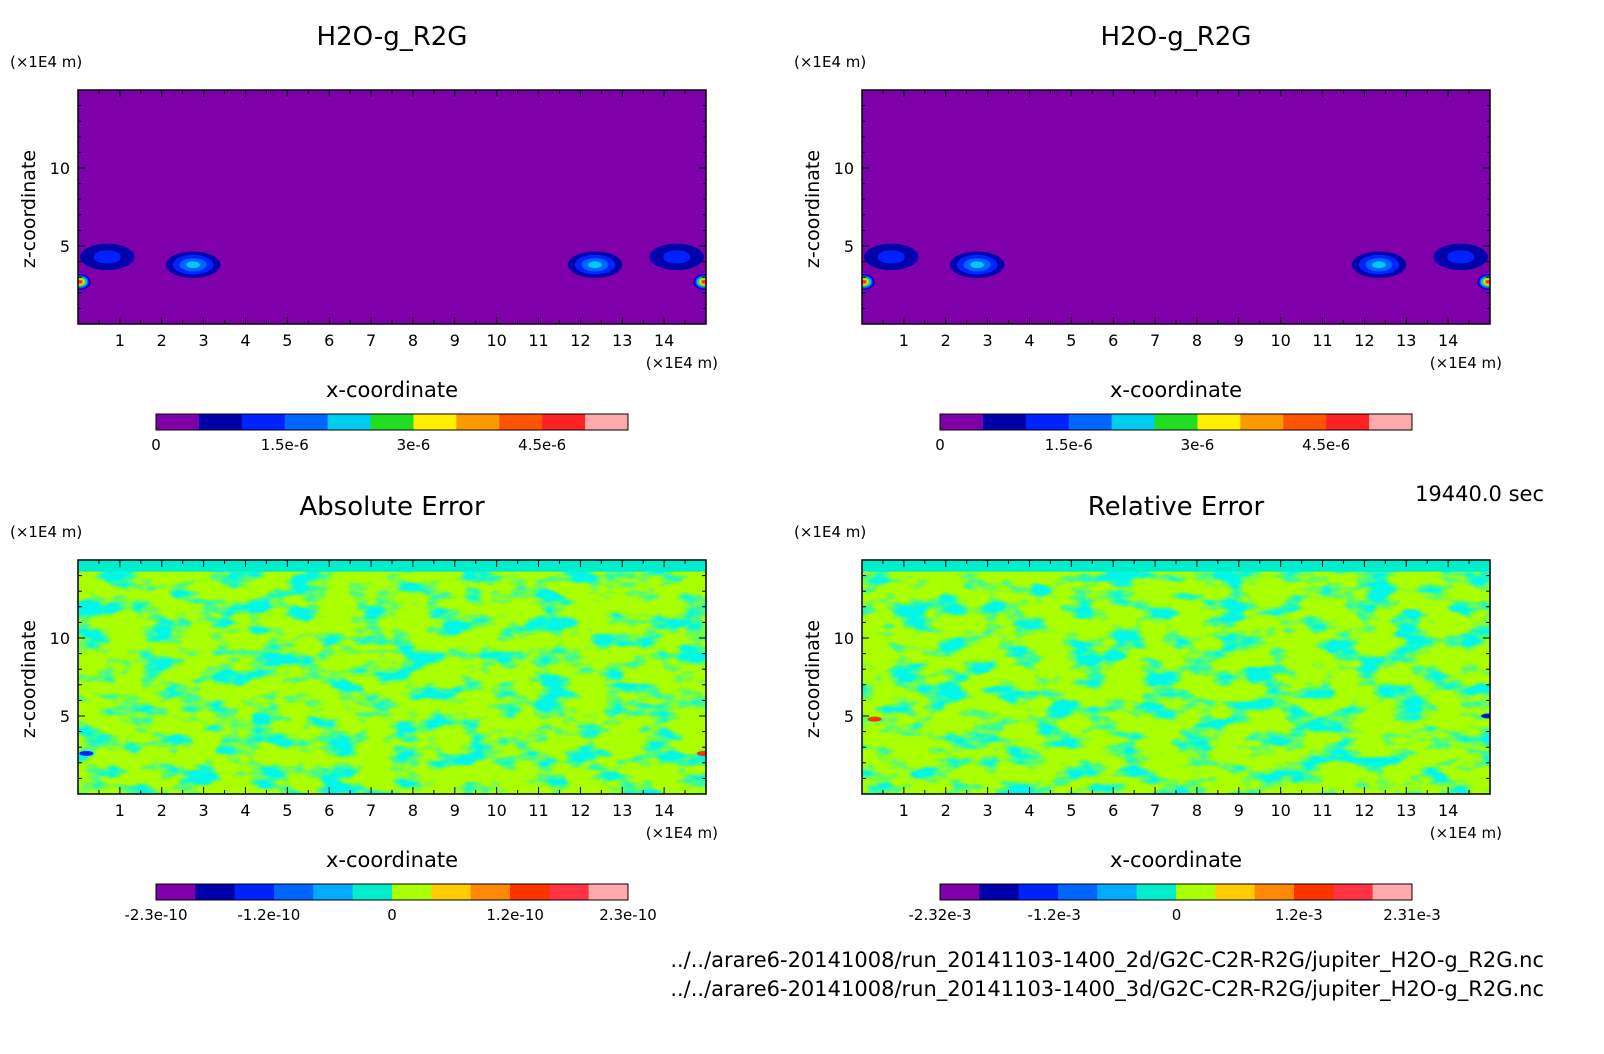 Image resolution: width=1604 pixels, height=1054 pixels. I want to click on ticks, so click(1176, 207).